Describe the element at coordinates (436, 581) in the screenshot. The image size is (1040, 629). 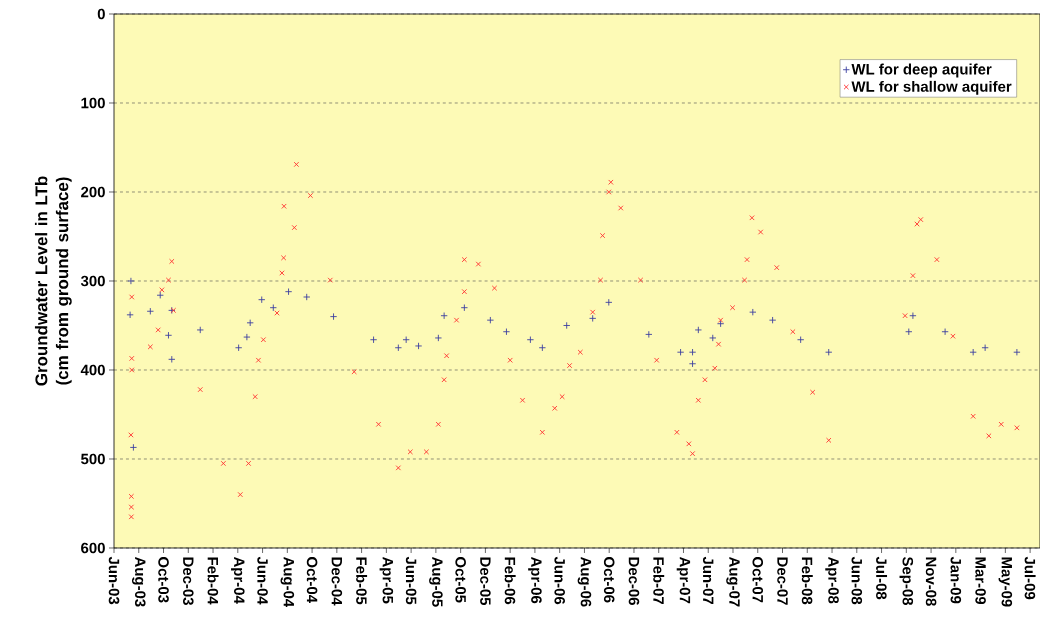
I see `x-tick-label: Aug-05` at that location.